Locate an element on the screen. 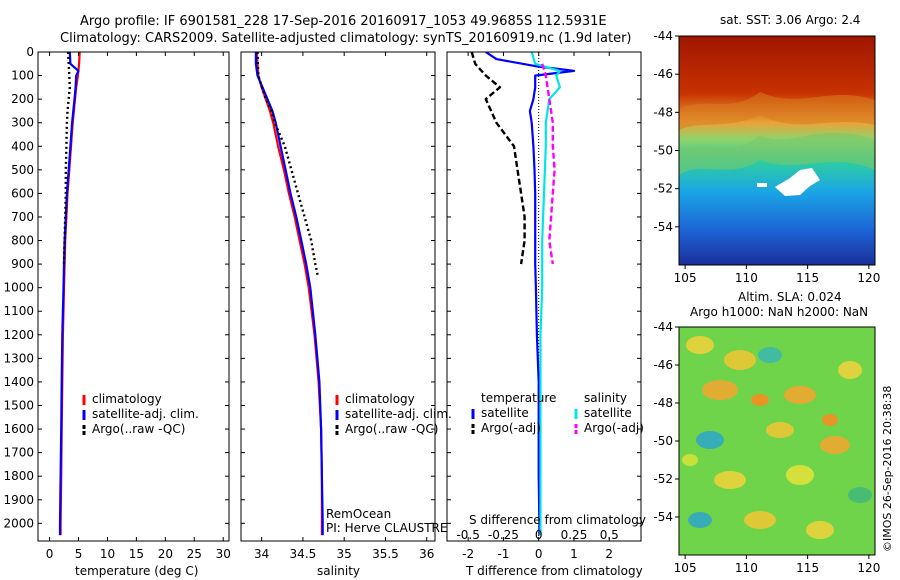 The height and width of the screenshot is (580, 900). ytick-label: 0 is located at coordinates (30, 52).